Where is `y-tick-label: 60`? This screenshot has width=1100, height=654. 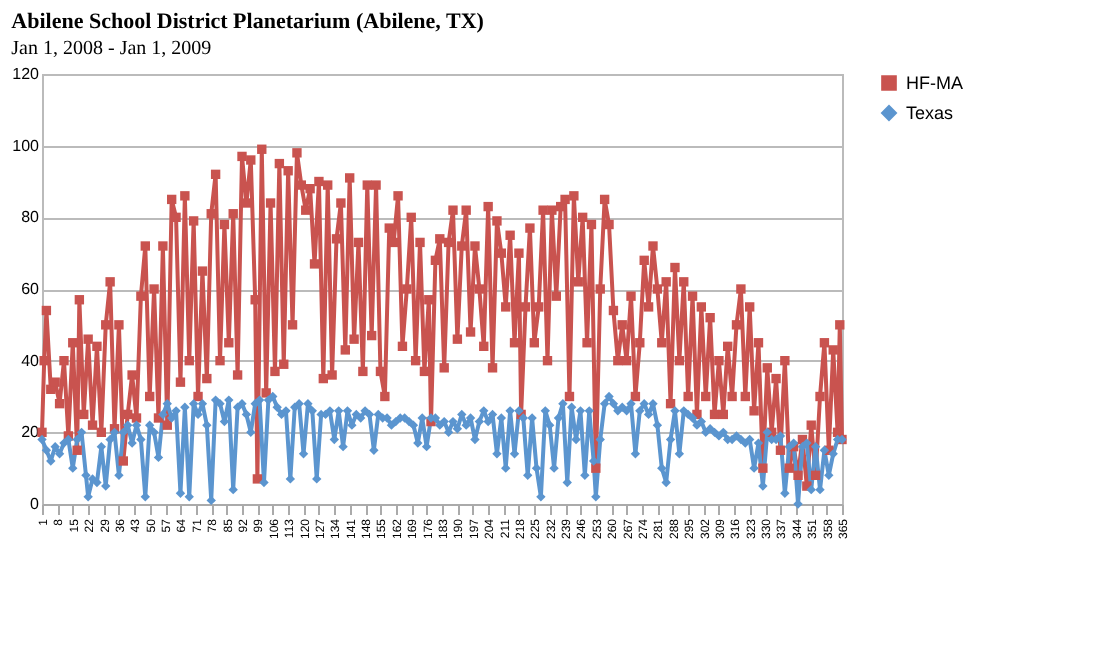 y-tick-label: 60 is located at coordinates (31, 289).